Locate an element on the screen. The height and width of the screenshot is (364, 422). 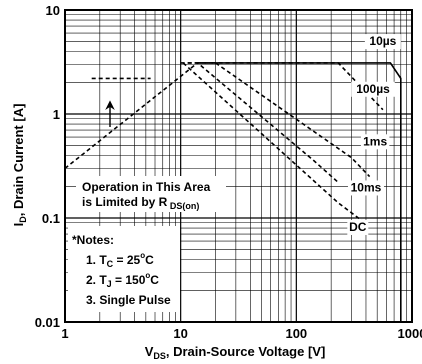
notes-title: *Notes: is located at coordinates (93, 240).